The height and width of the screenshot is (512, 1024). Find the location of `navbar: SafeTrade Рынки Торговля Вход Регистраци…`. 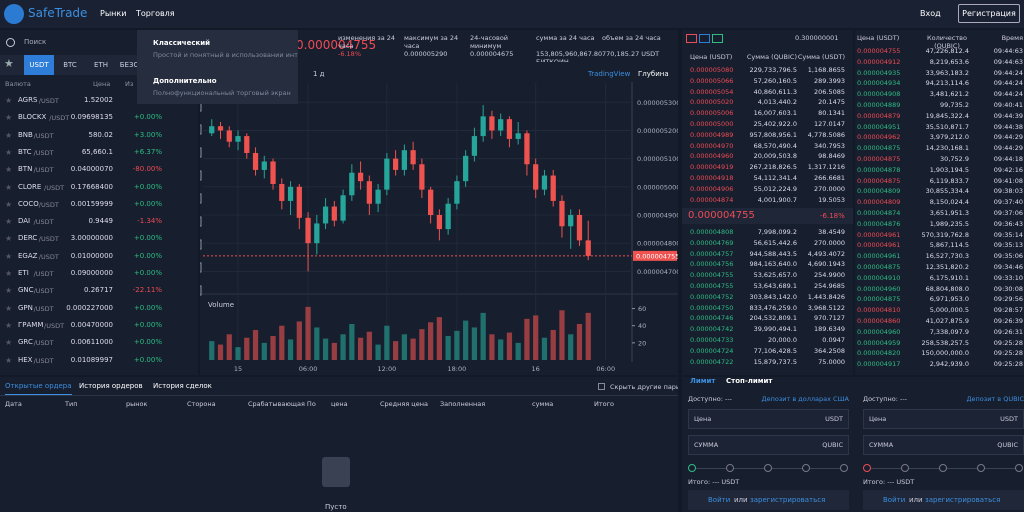

navbar: SafeTrade Рынки Торговля Вход Регистраци… is located at coordinates (512, 14).